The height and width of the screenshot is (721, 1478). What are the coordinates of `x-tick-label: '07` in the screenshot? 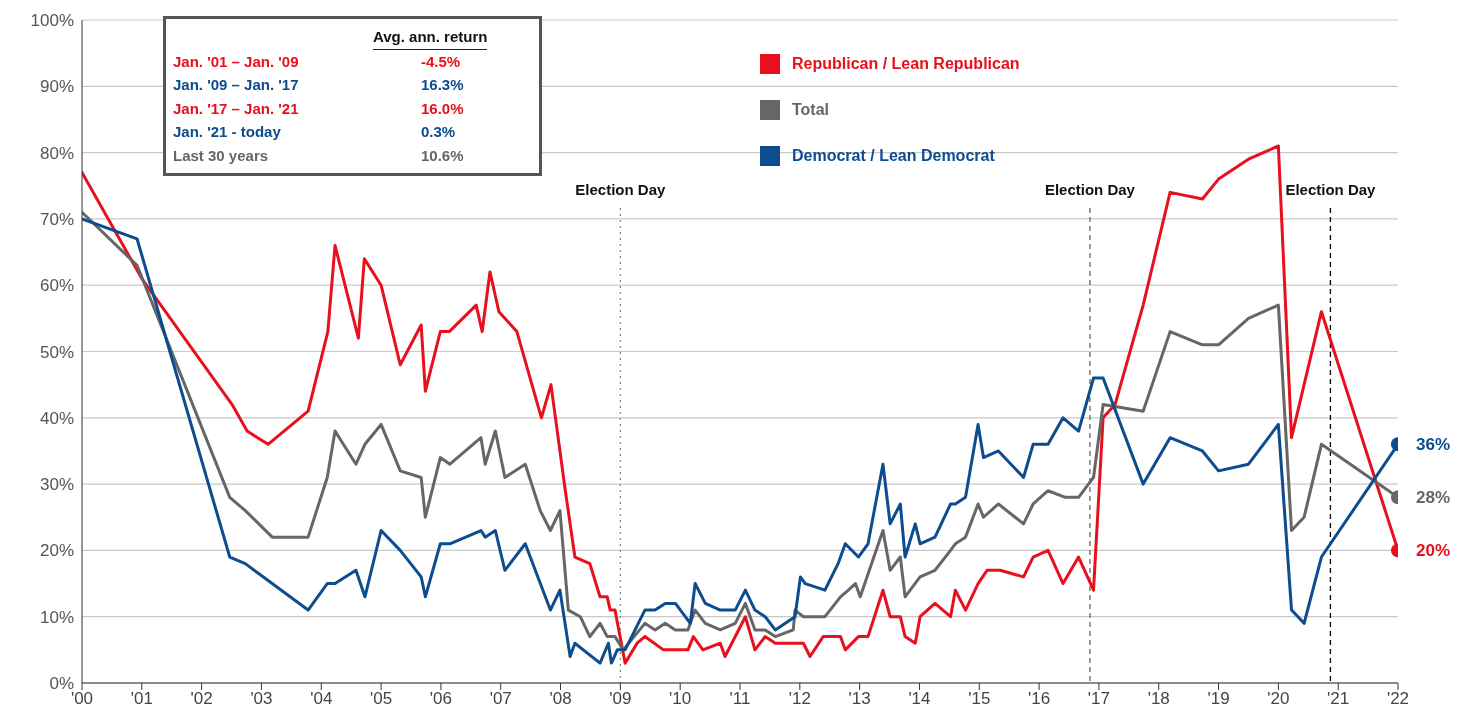 It's located at (500, 699).